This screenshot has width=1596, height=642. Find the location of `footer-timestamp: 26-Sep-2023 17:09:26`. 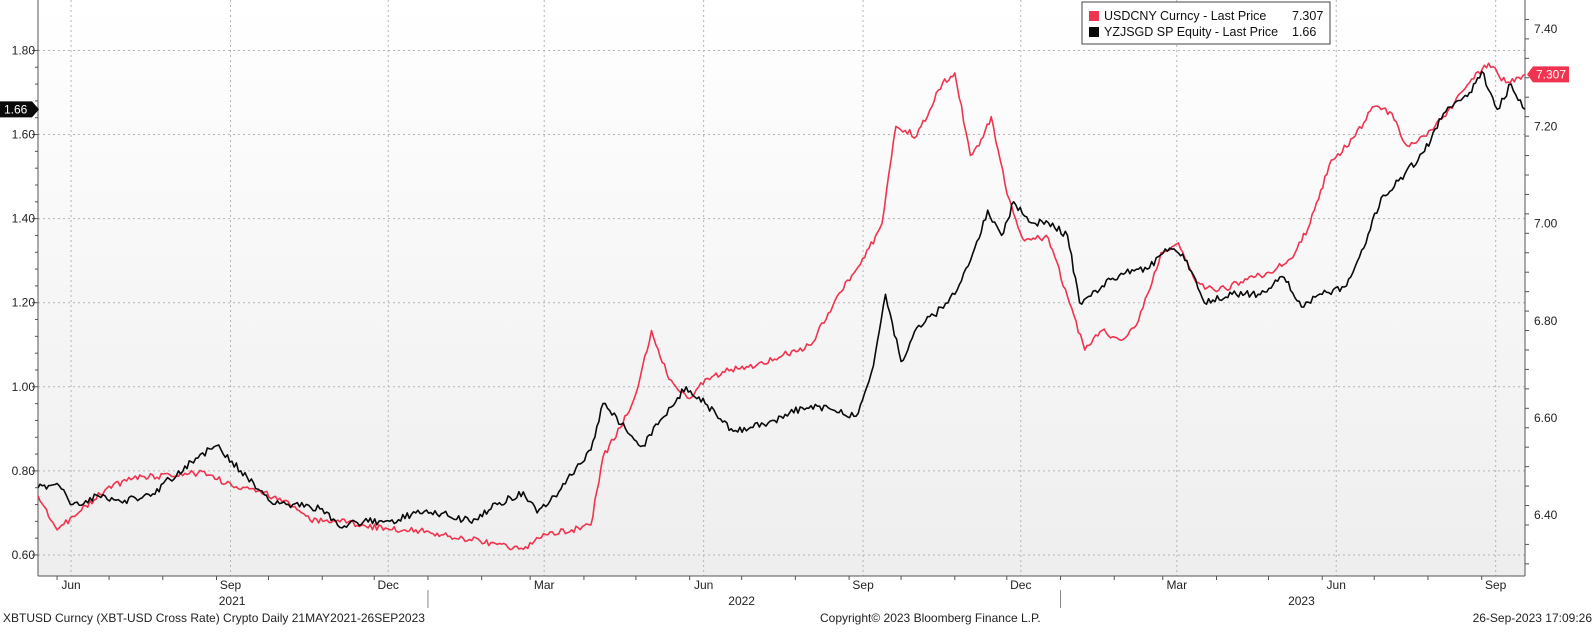

footer-timestamp: 26-Sep-2023 17:09:26 is located at coordinates (1533, 618).